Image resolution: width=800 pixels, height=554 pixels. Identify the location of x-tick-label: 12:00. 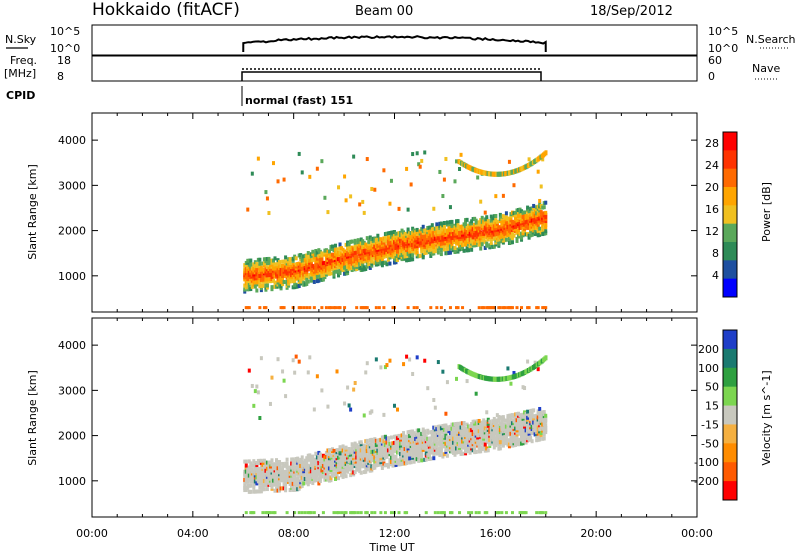
(395, 533).